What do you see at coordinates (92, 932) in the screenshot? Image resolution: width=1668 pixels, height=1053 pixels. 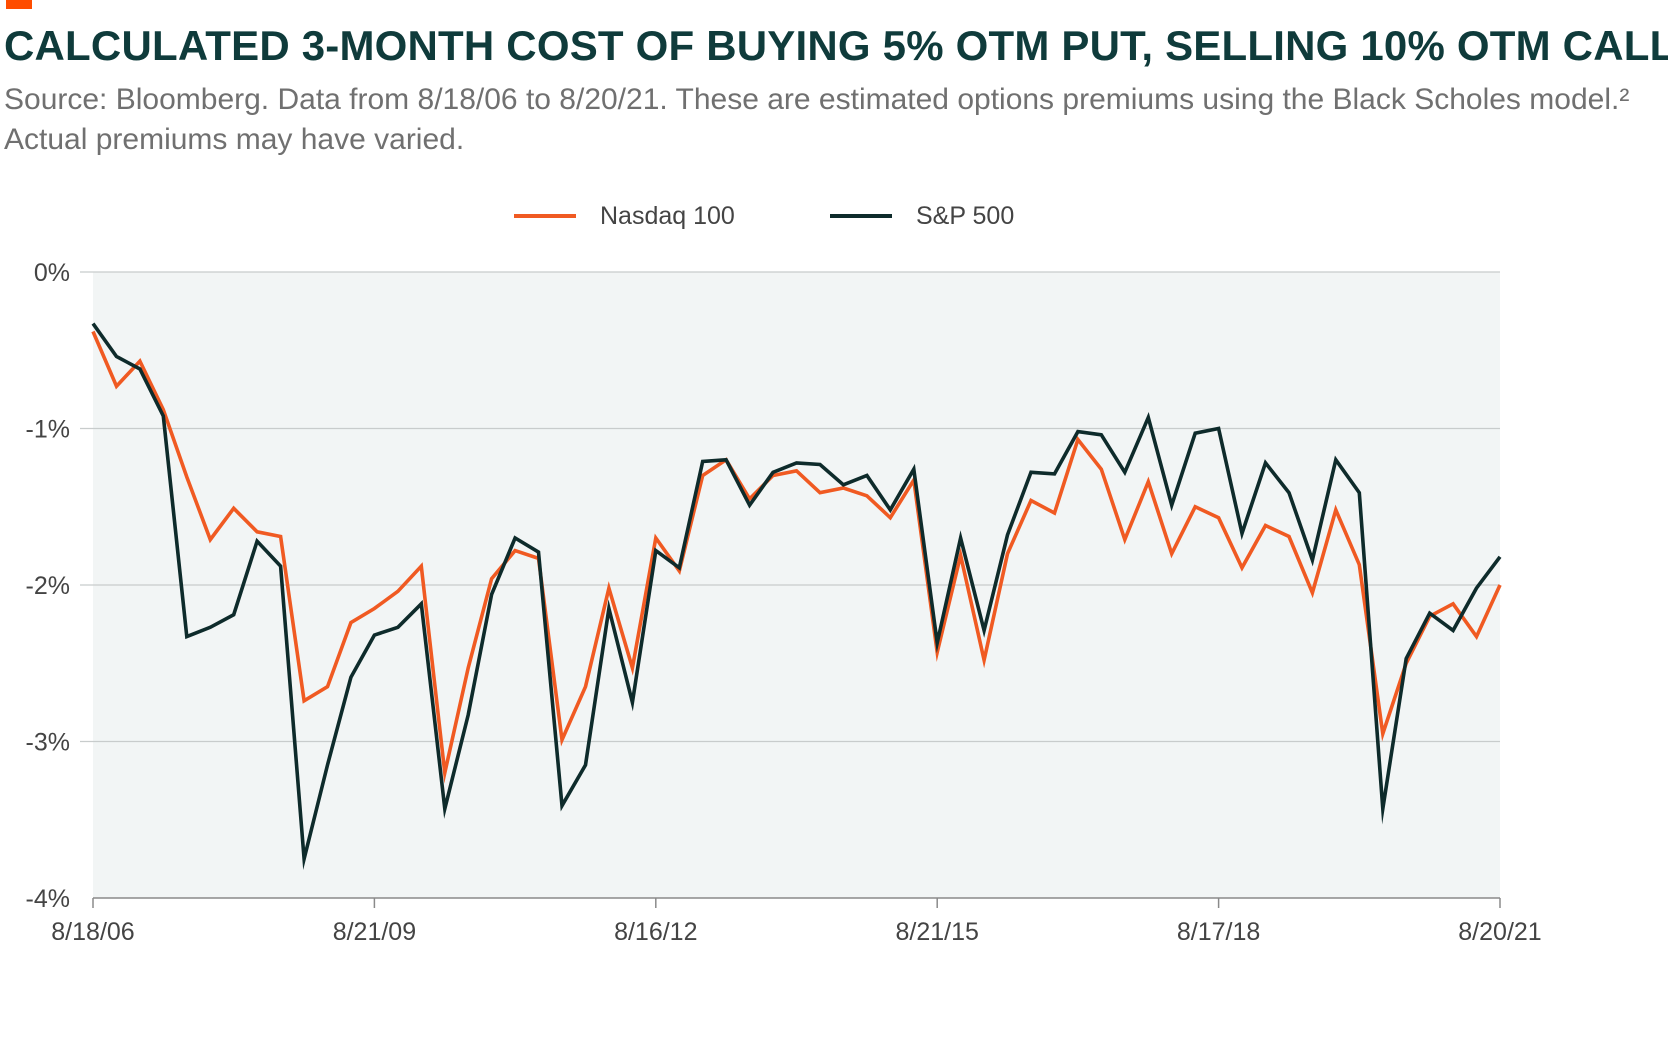 I see `x-tick-label: 8/18/06` at bounding box center [92, 932].